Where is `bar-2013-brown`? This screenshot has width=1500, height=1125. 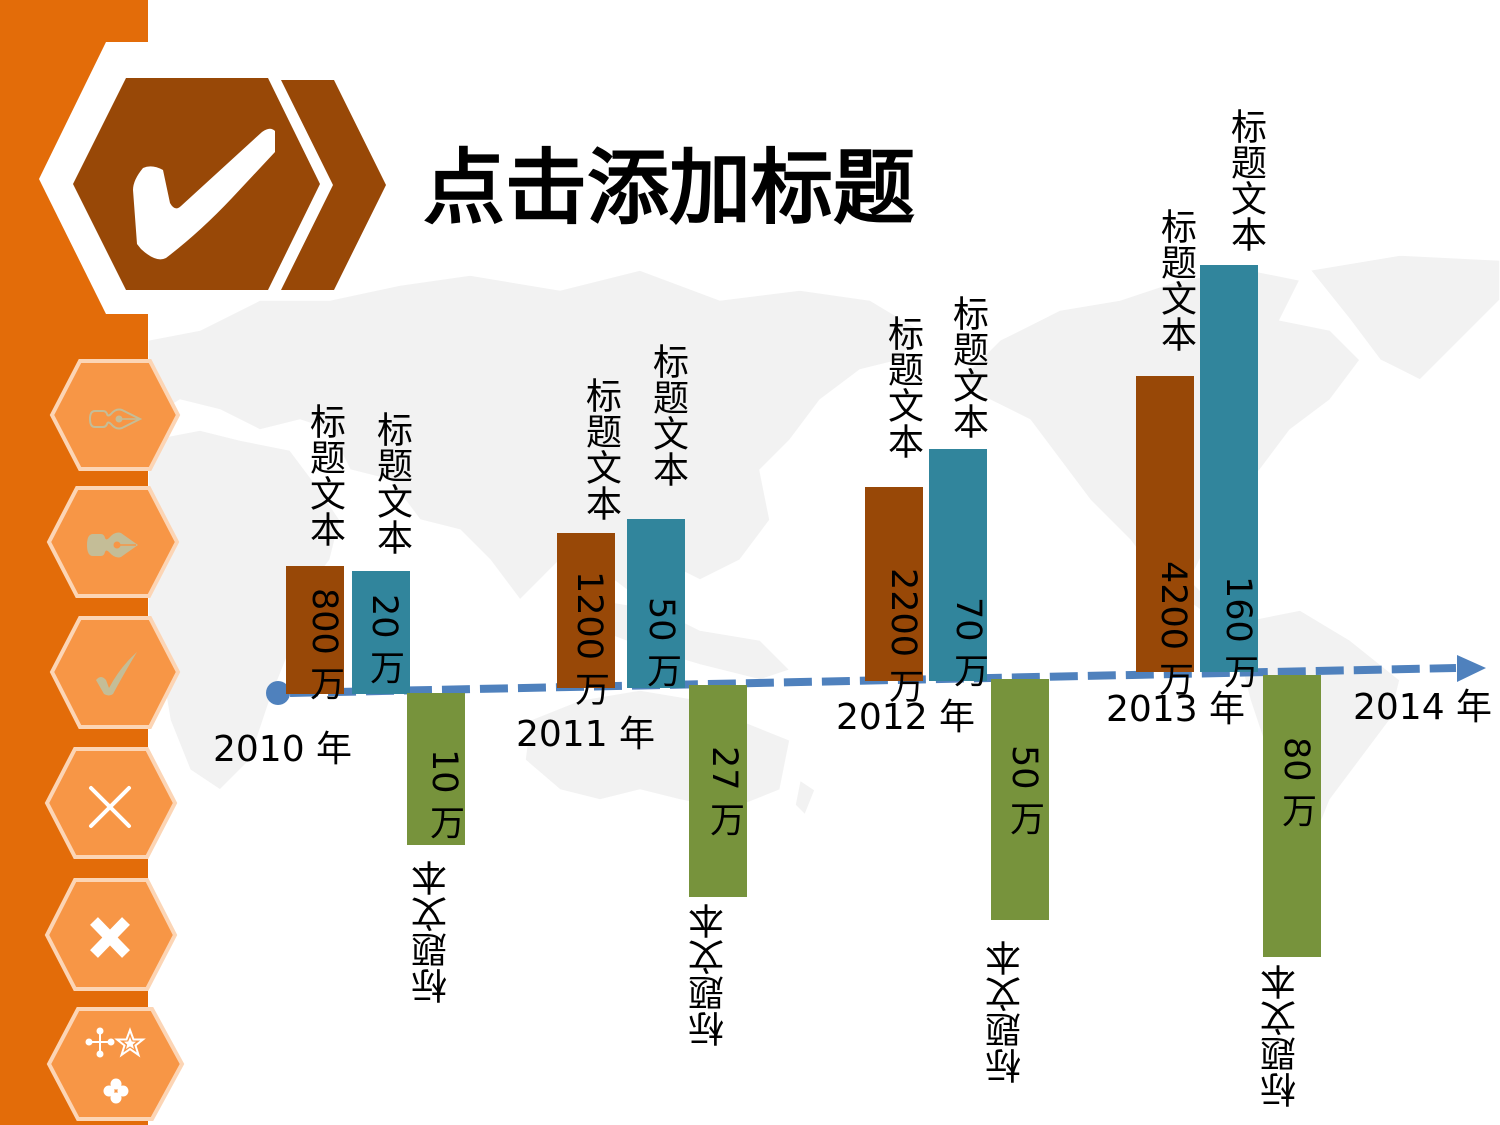
bar-2013-brown is located at coordinates (1165, 524).